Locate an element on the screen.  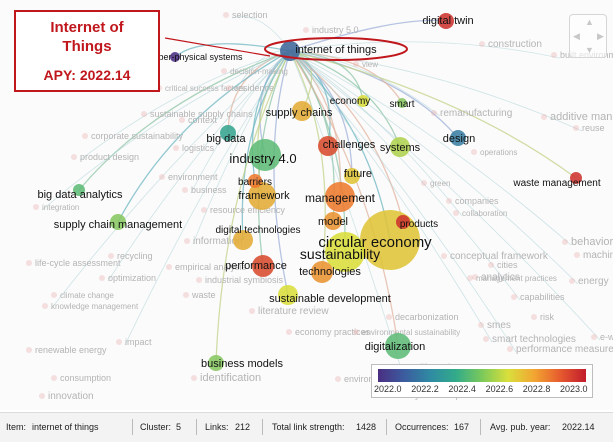
node-label-systems: systems is located at coordinates (400, 148).